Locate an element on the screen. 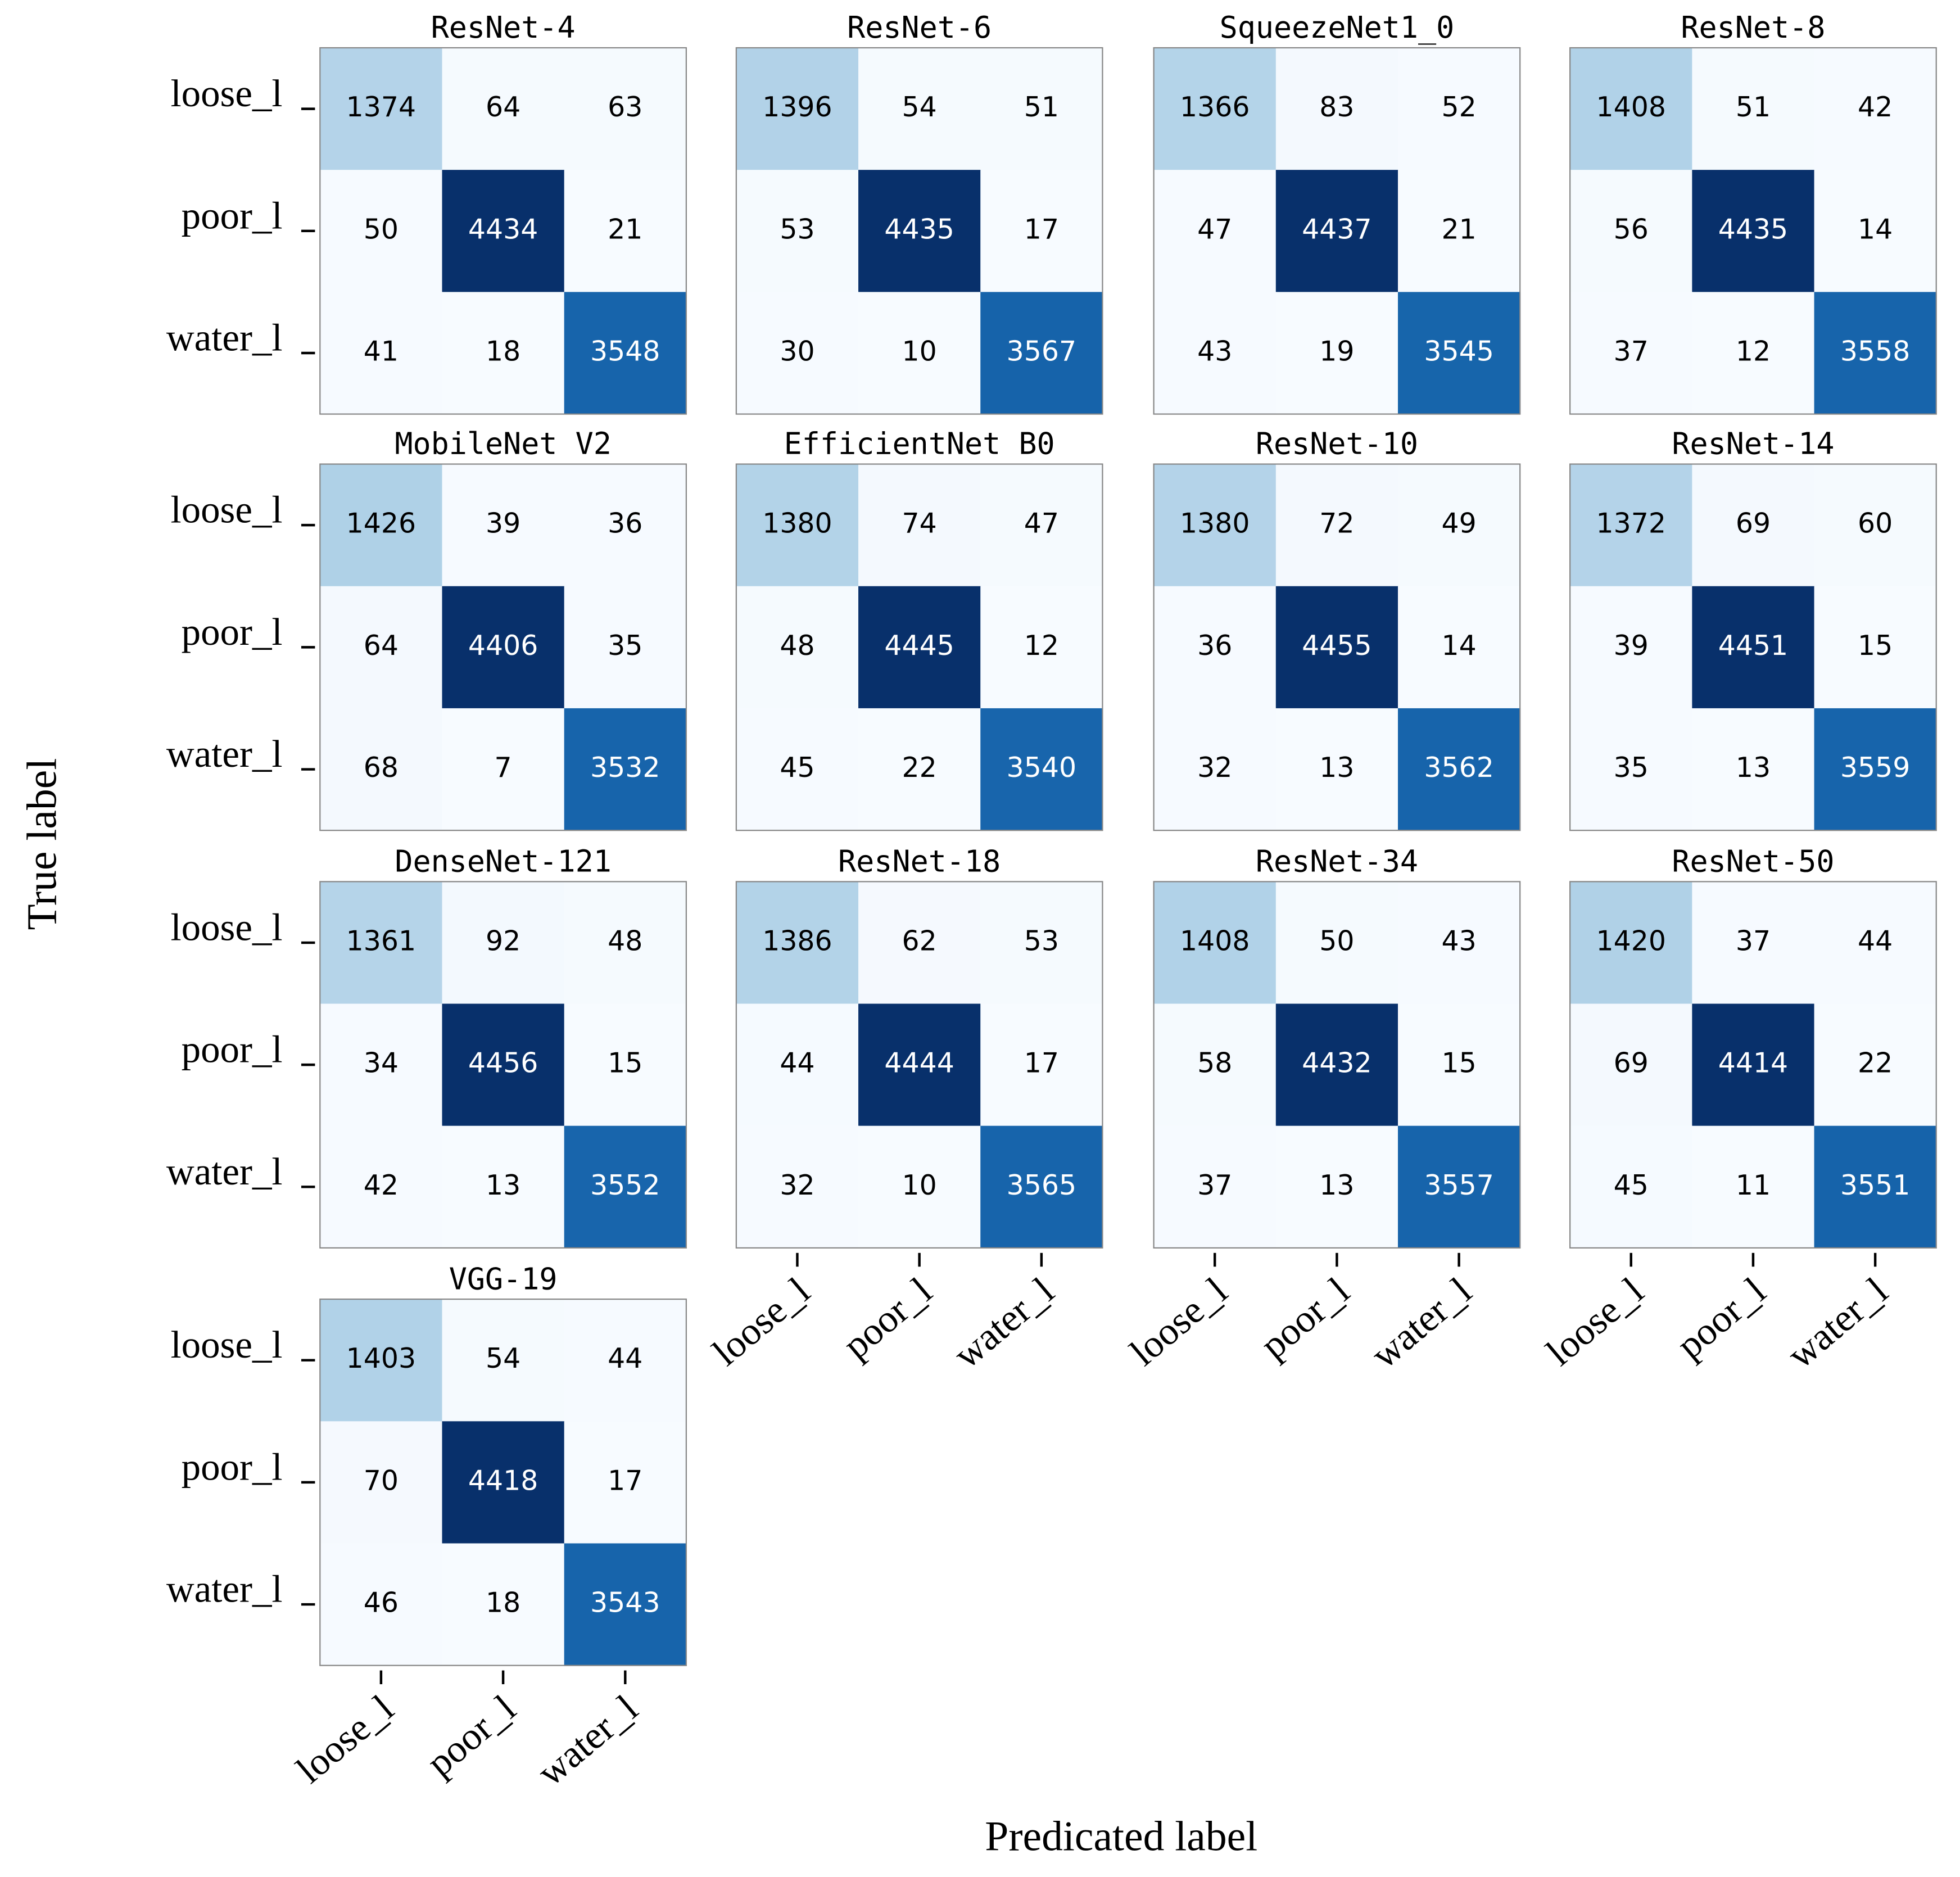 This screenshot has height=1877, width=1960. cell-label: 10 is located at coordinates (919, 351).